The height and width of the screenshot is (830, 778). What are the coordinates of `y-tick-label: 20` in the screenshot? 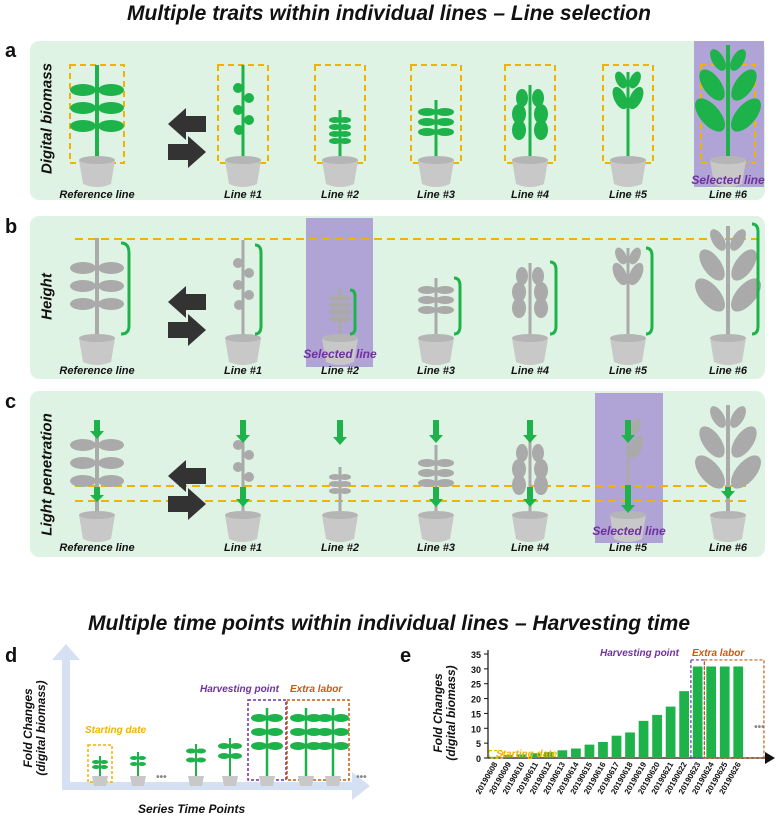 It's located at (476, 700).